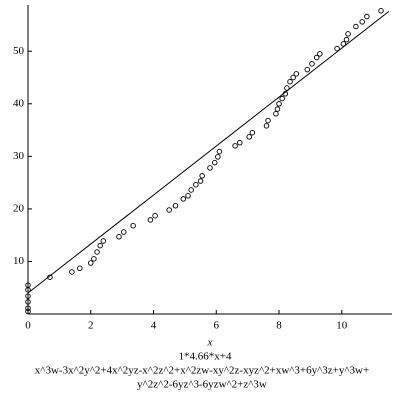  I want to click on x-tick-label: 8, so click(279, 326).